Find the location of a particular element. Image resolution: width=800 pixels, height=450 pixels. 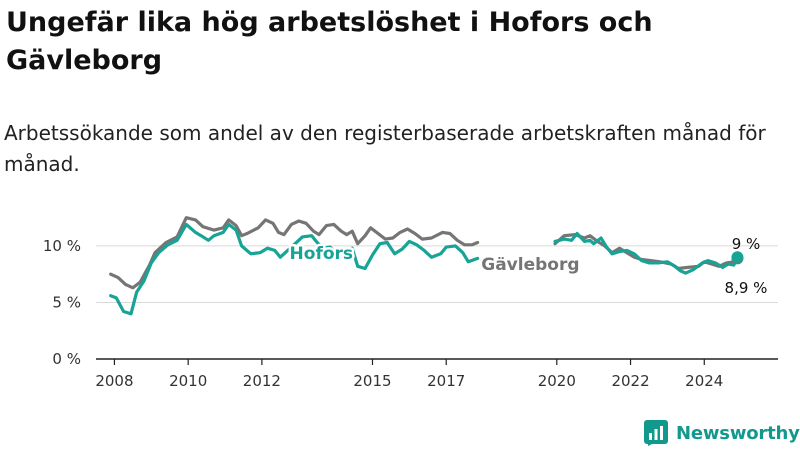

series-label-gavleborg-halo: Gävleborg is located at coordinates (530, 265).